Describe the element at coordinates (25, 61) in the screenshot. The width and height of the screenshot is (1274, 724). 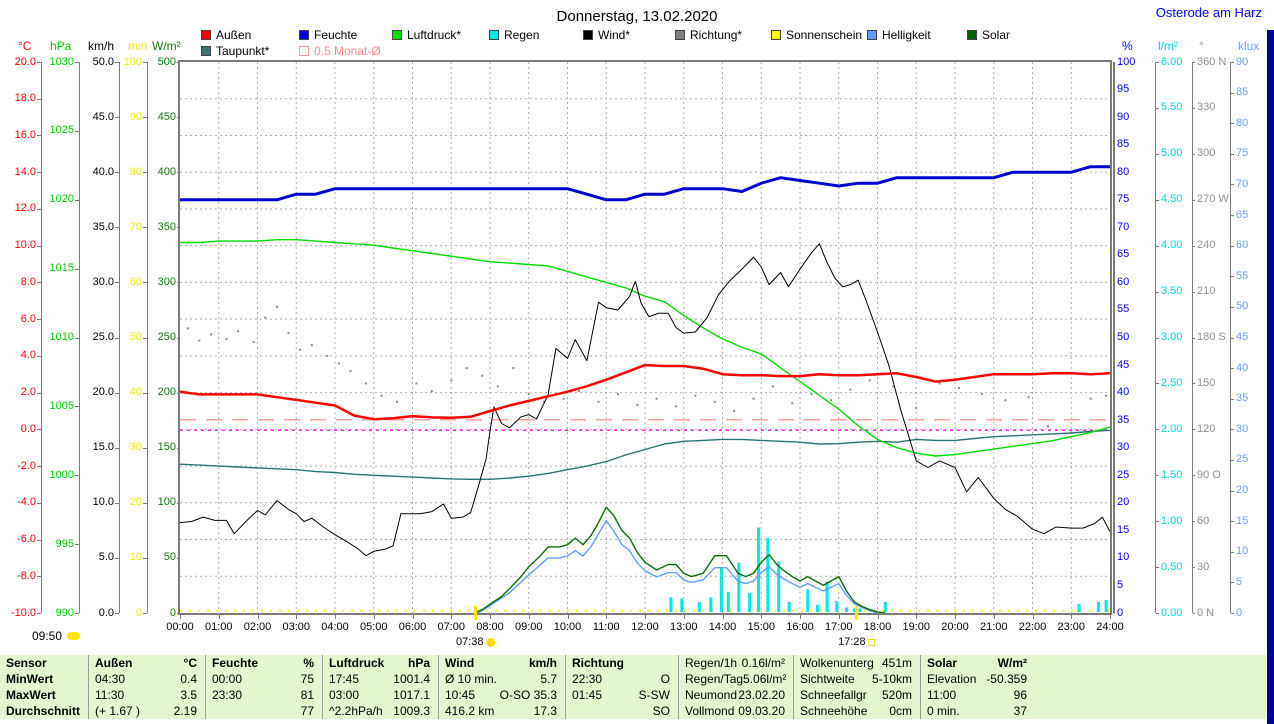
I see `axis-tick-label: 20.0` at that location.